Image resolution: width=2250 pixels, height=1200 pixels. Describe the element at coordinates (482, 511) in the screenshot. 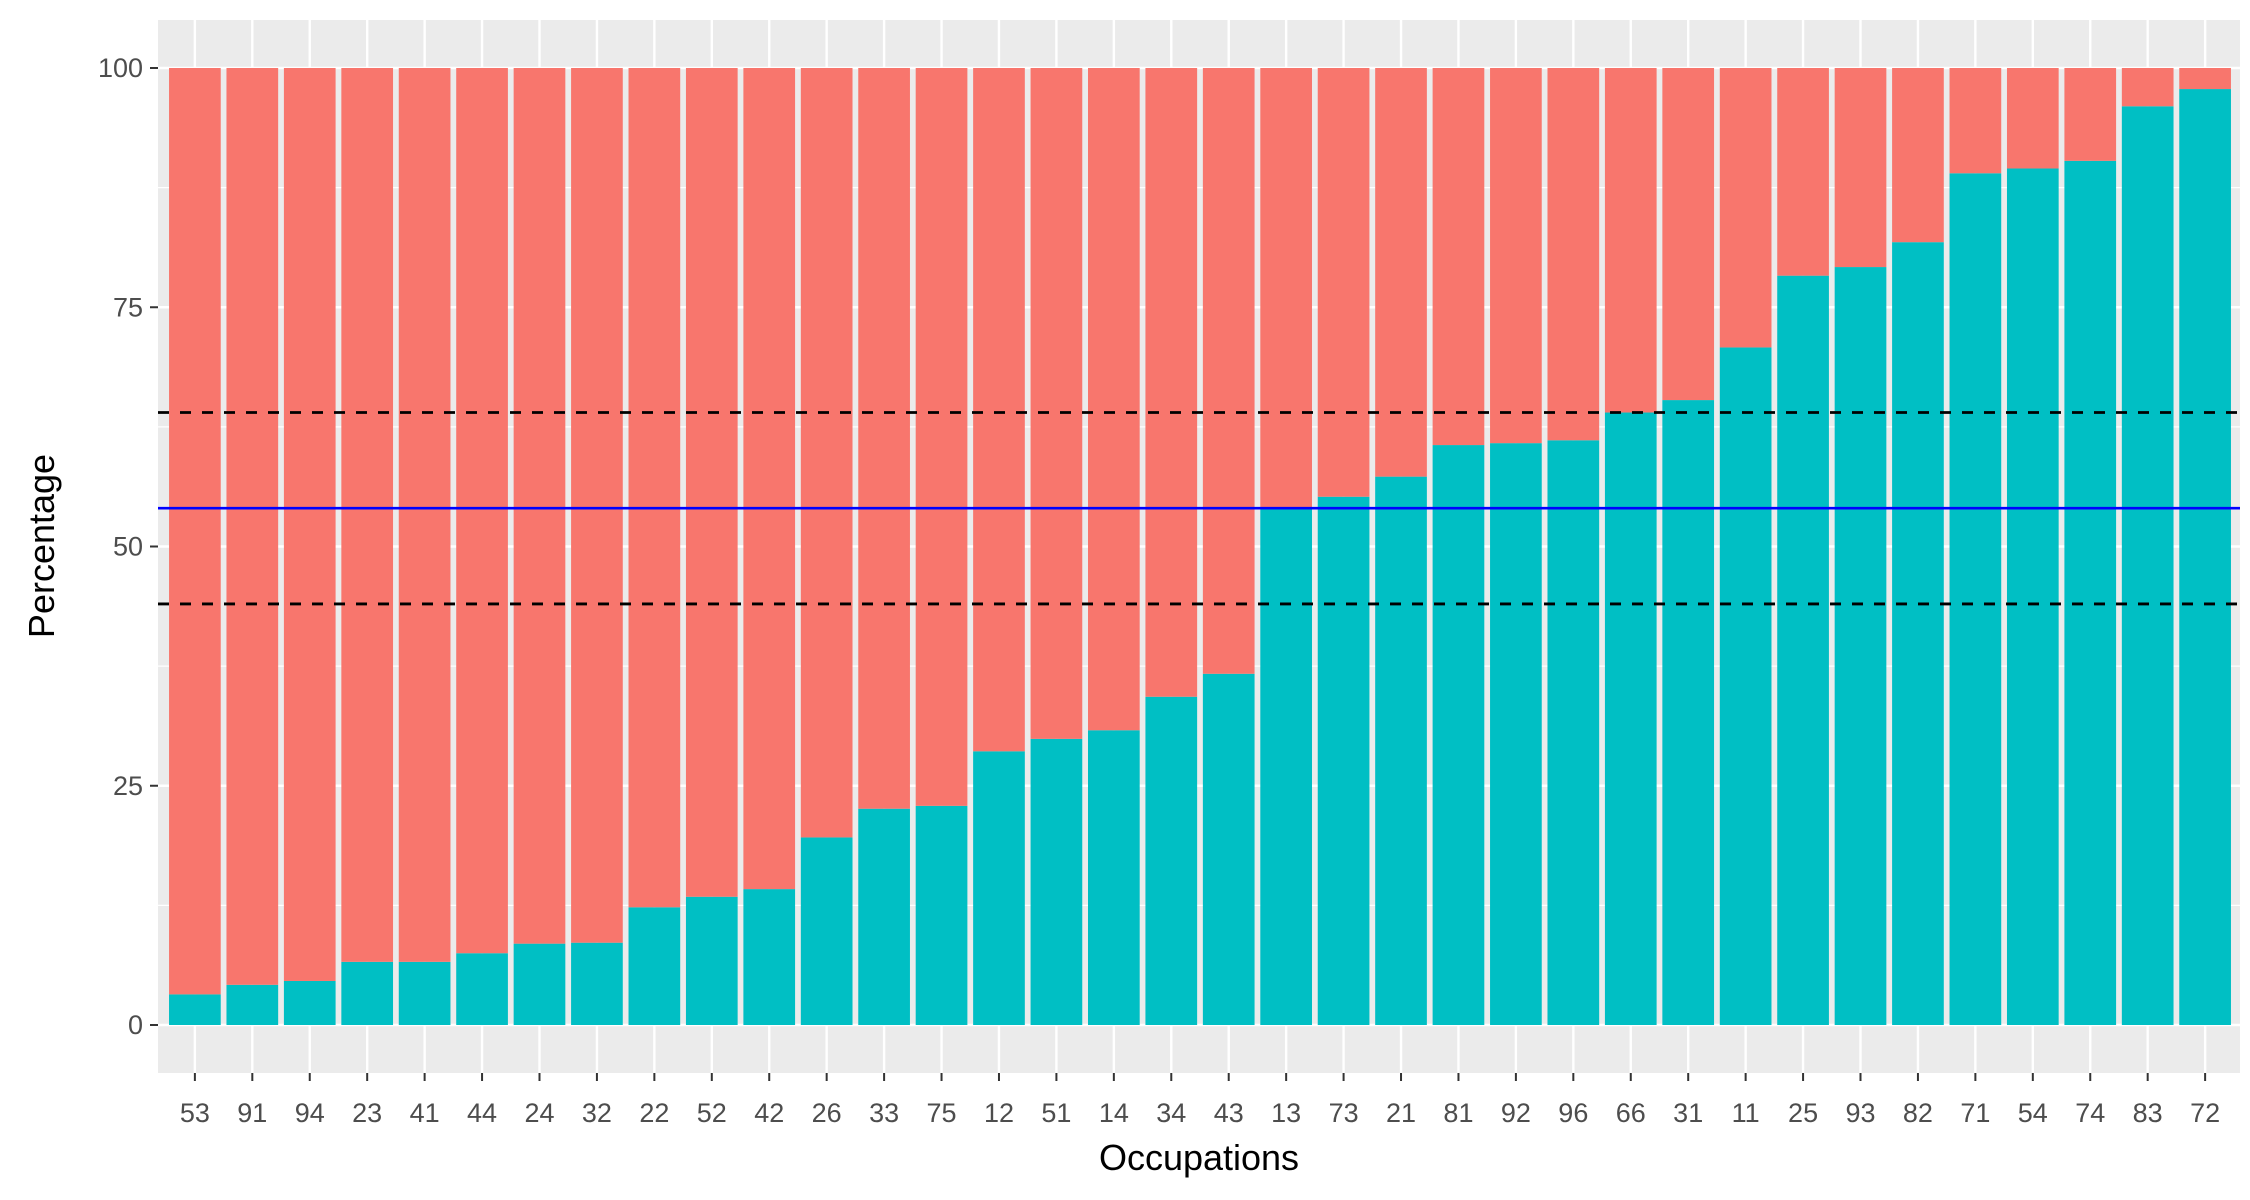

I see `bar-segment-44-s1` at that location.